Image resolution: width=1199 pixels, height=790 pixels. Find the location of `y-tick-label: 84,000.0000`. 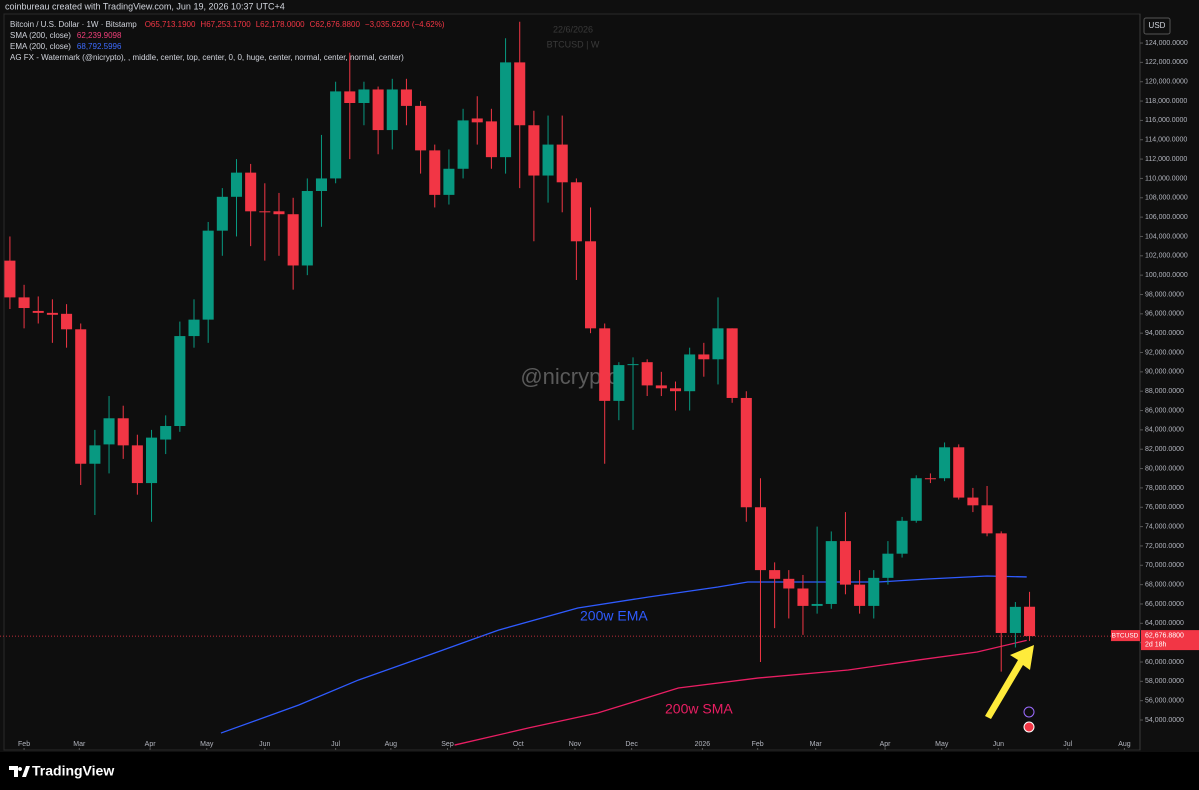

y-tick-label: 84,000.0000 is located at coordinates (1164, 430).